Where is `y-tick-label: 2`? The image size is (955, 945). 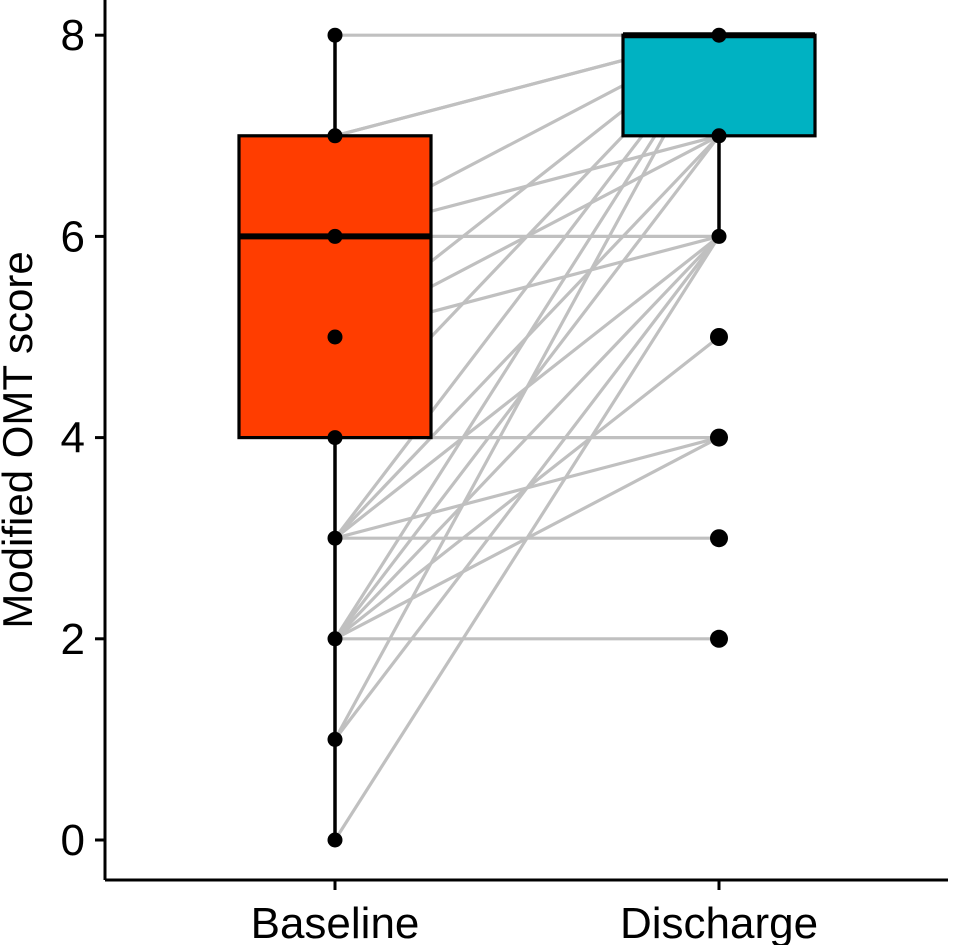 y-tick-label: 2 is located at coordinates (73, 639).